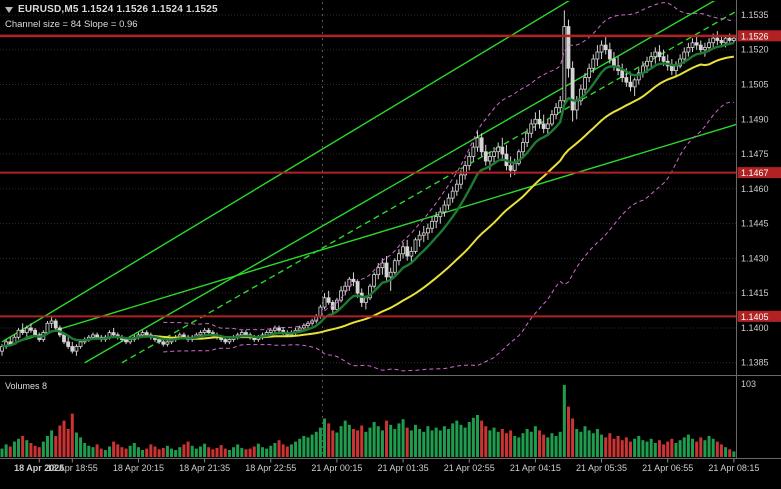 This screenshot has height=489, width=781. Describe the element at coordinates (601, 468) in the screenshot. I see `time-label: 21 Apr 05:35` at that location.